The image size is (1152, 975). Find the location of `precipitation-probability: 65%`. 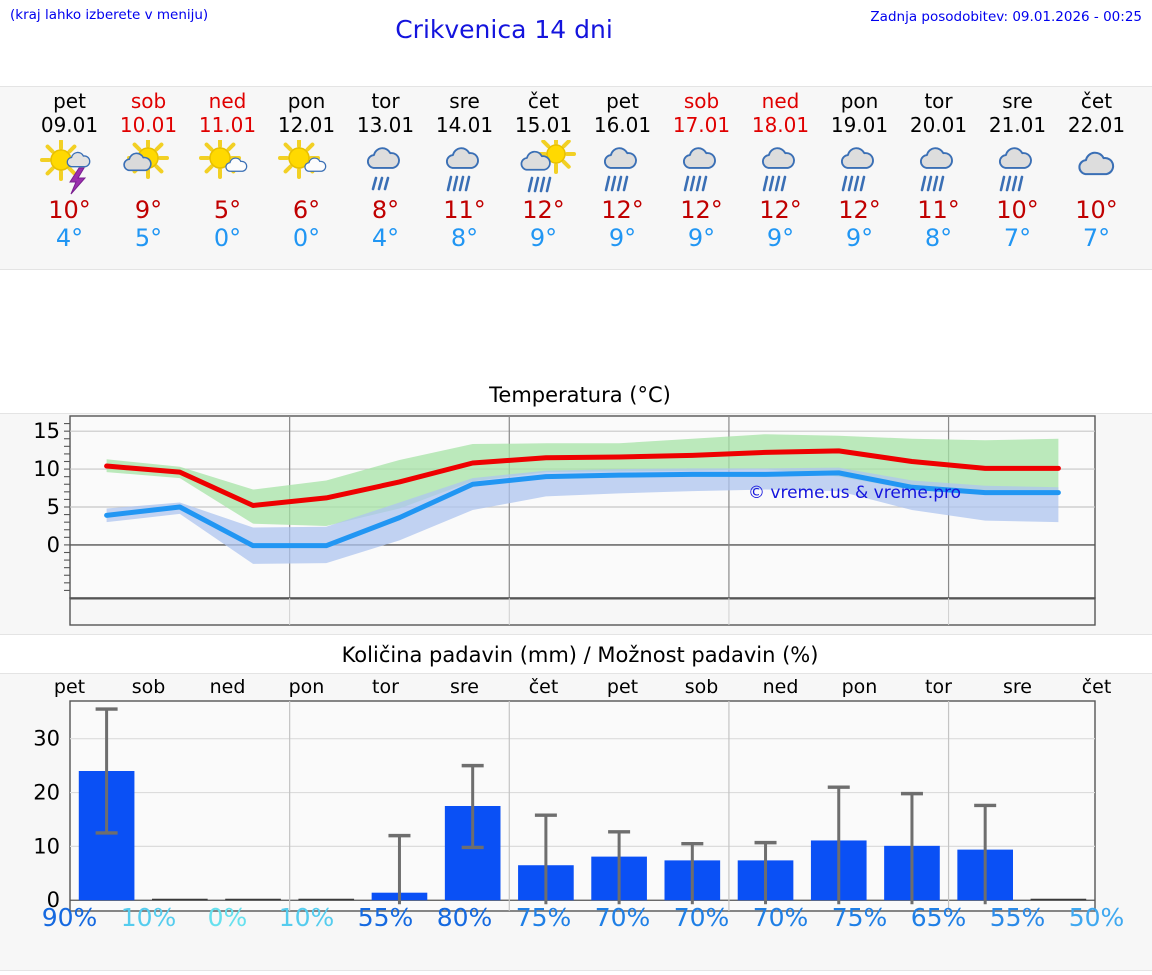

precipitation-probability: 65% is located at coordinates (938, 917).